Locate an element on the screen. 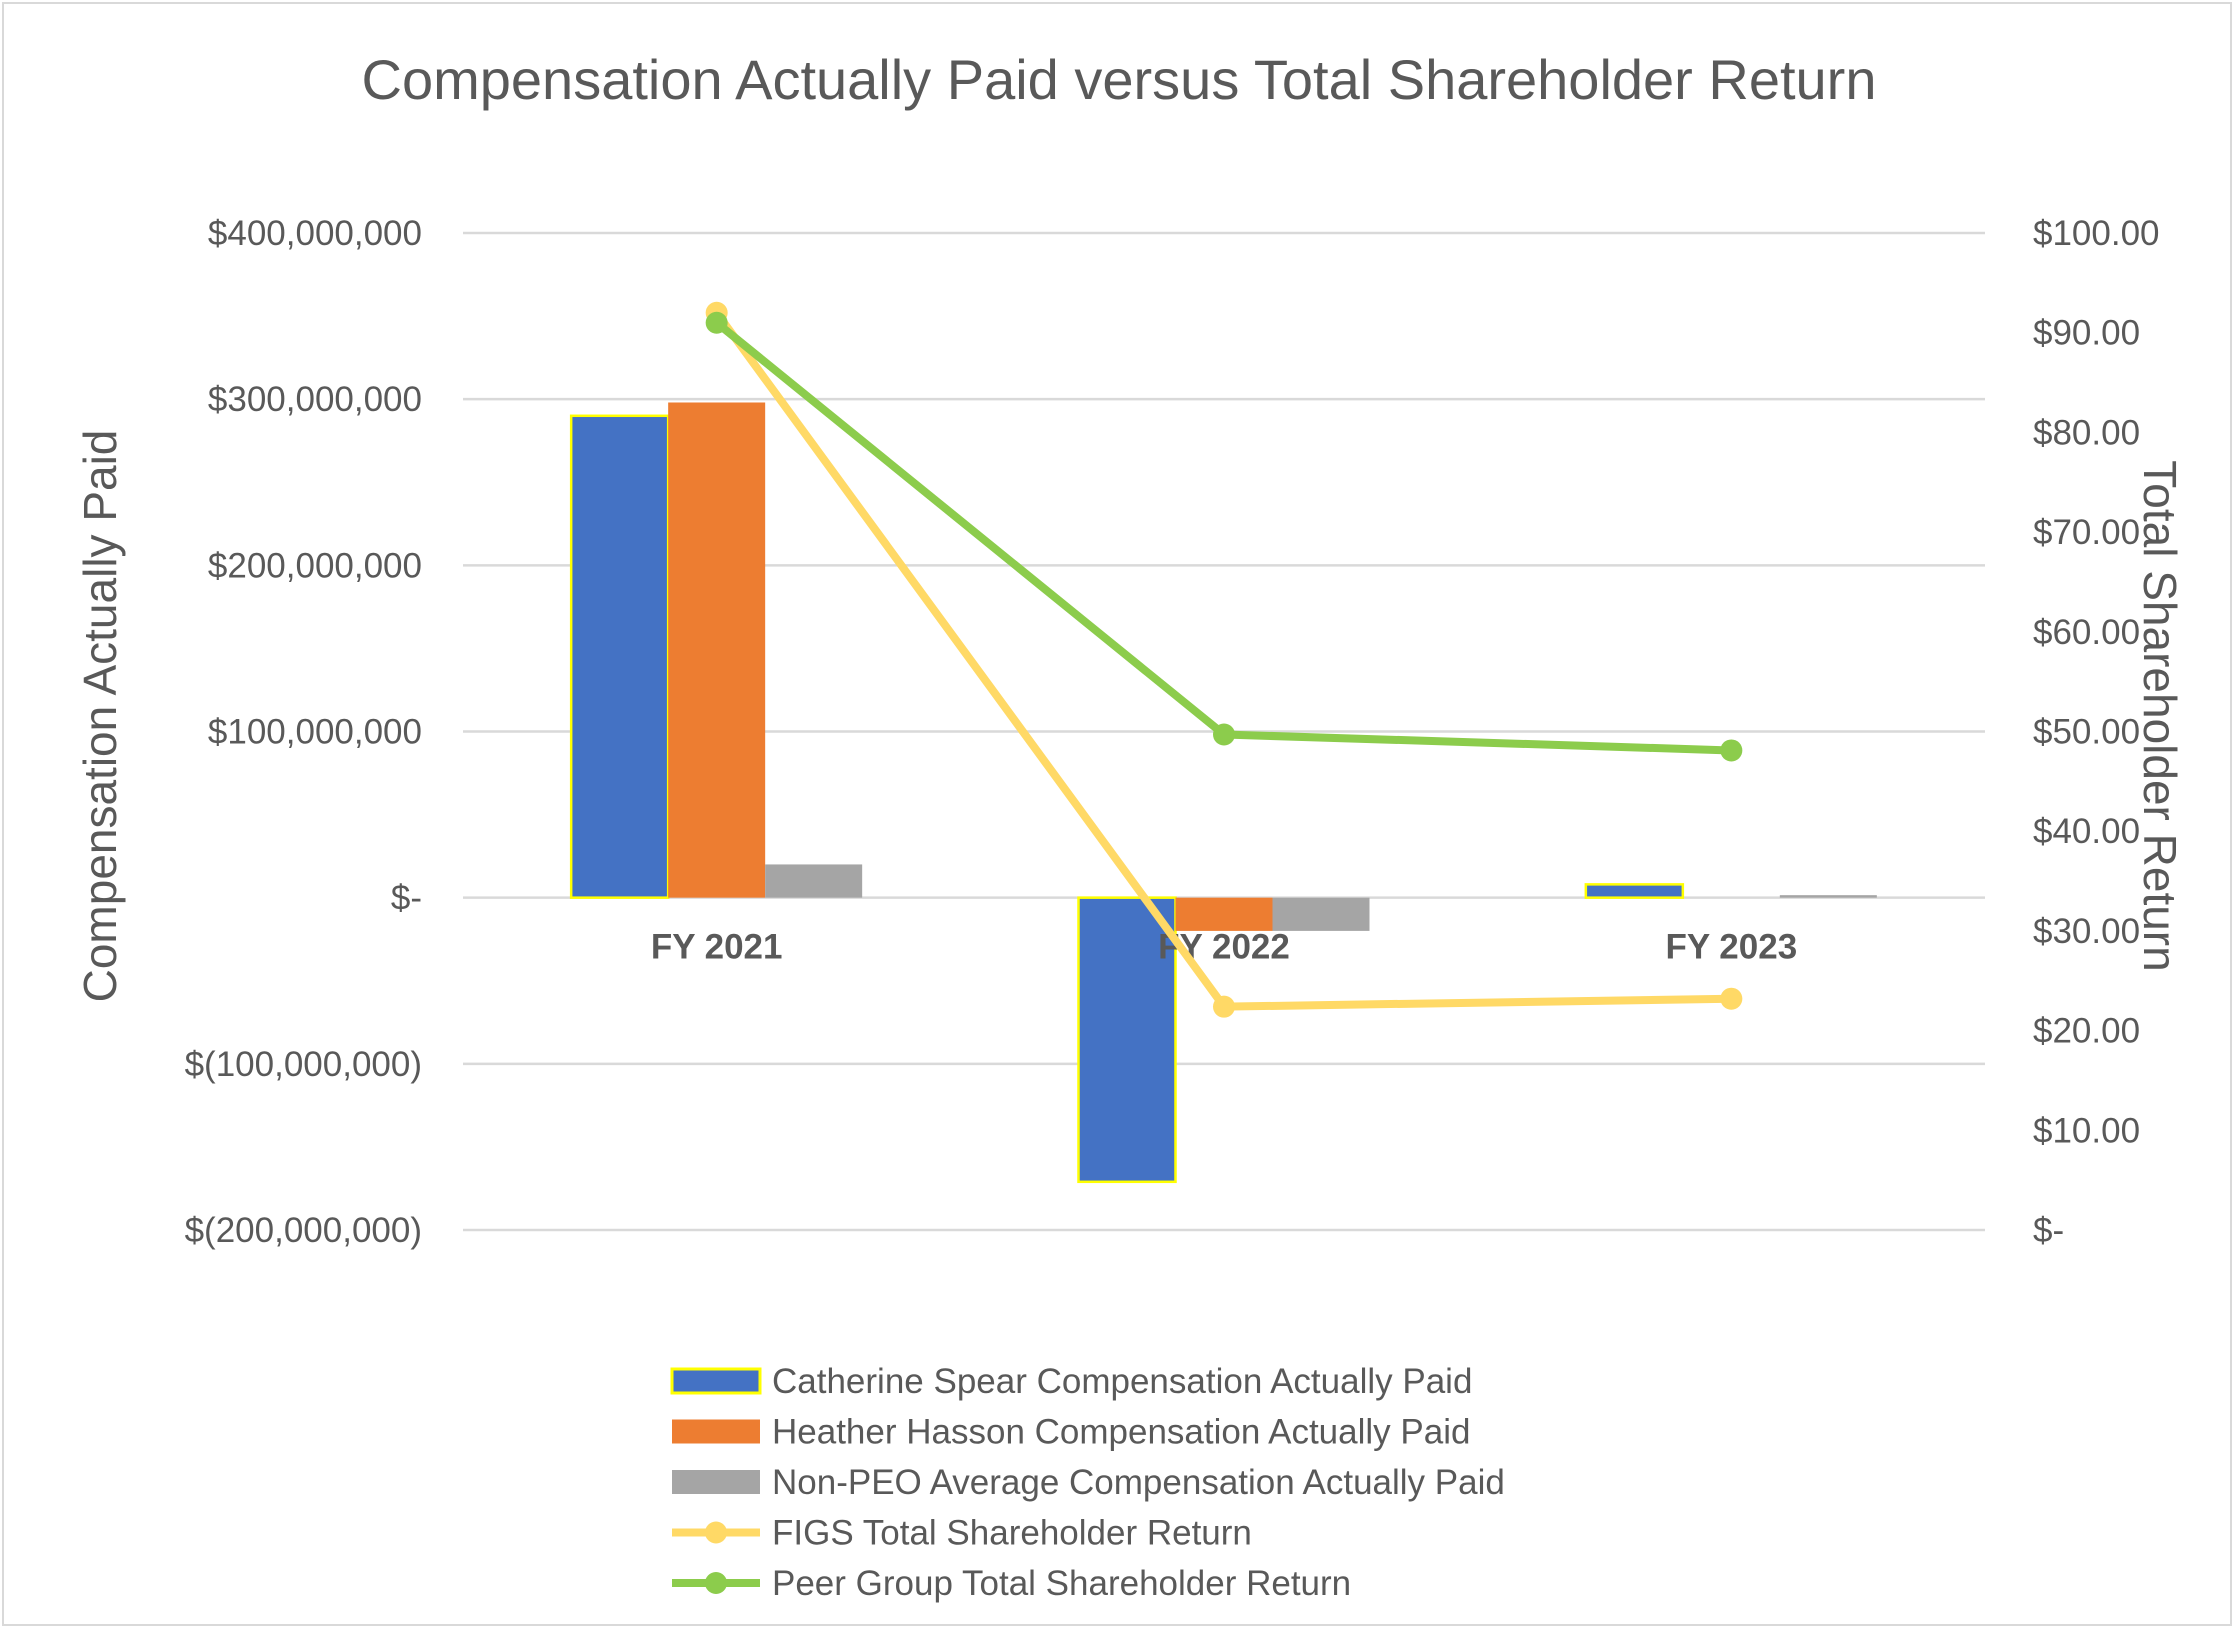 This screenshot has height=1630, width=2236. left-tick-label: $400,000,000 is located at coordinates (315, 233).